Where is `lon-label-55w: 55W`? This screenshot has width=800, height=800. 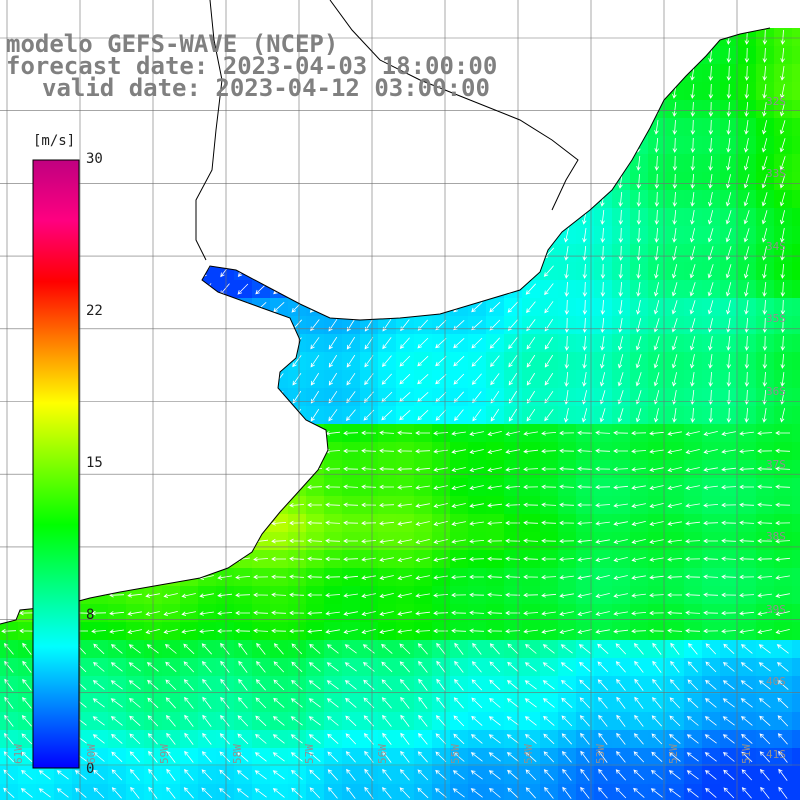
lon-label-55w: 55W is located at coordinates (455, 754).